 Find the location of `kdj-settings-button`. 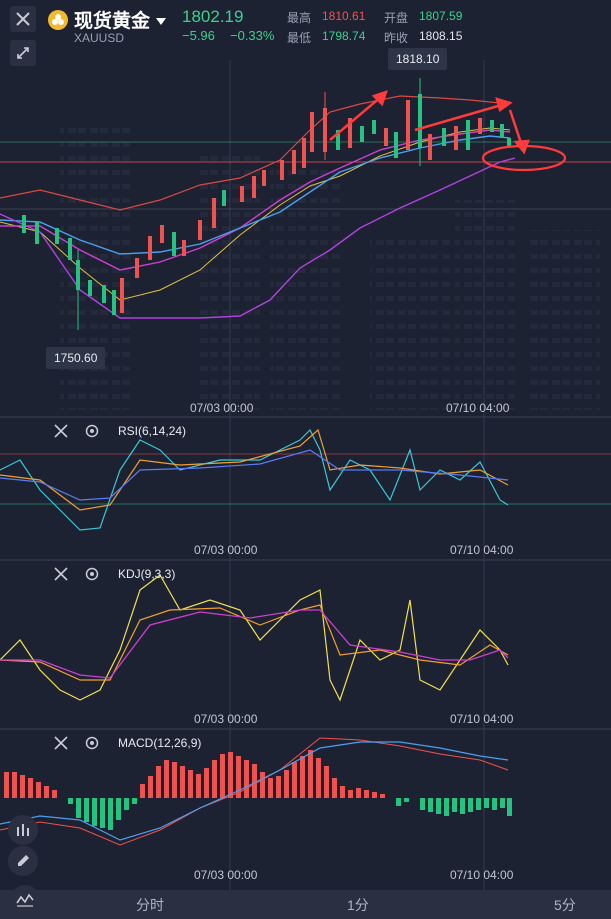

kdj-settings-button is located at coordinates (92, 576).